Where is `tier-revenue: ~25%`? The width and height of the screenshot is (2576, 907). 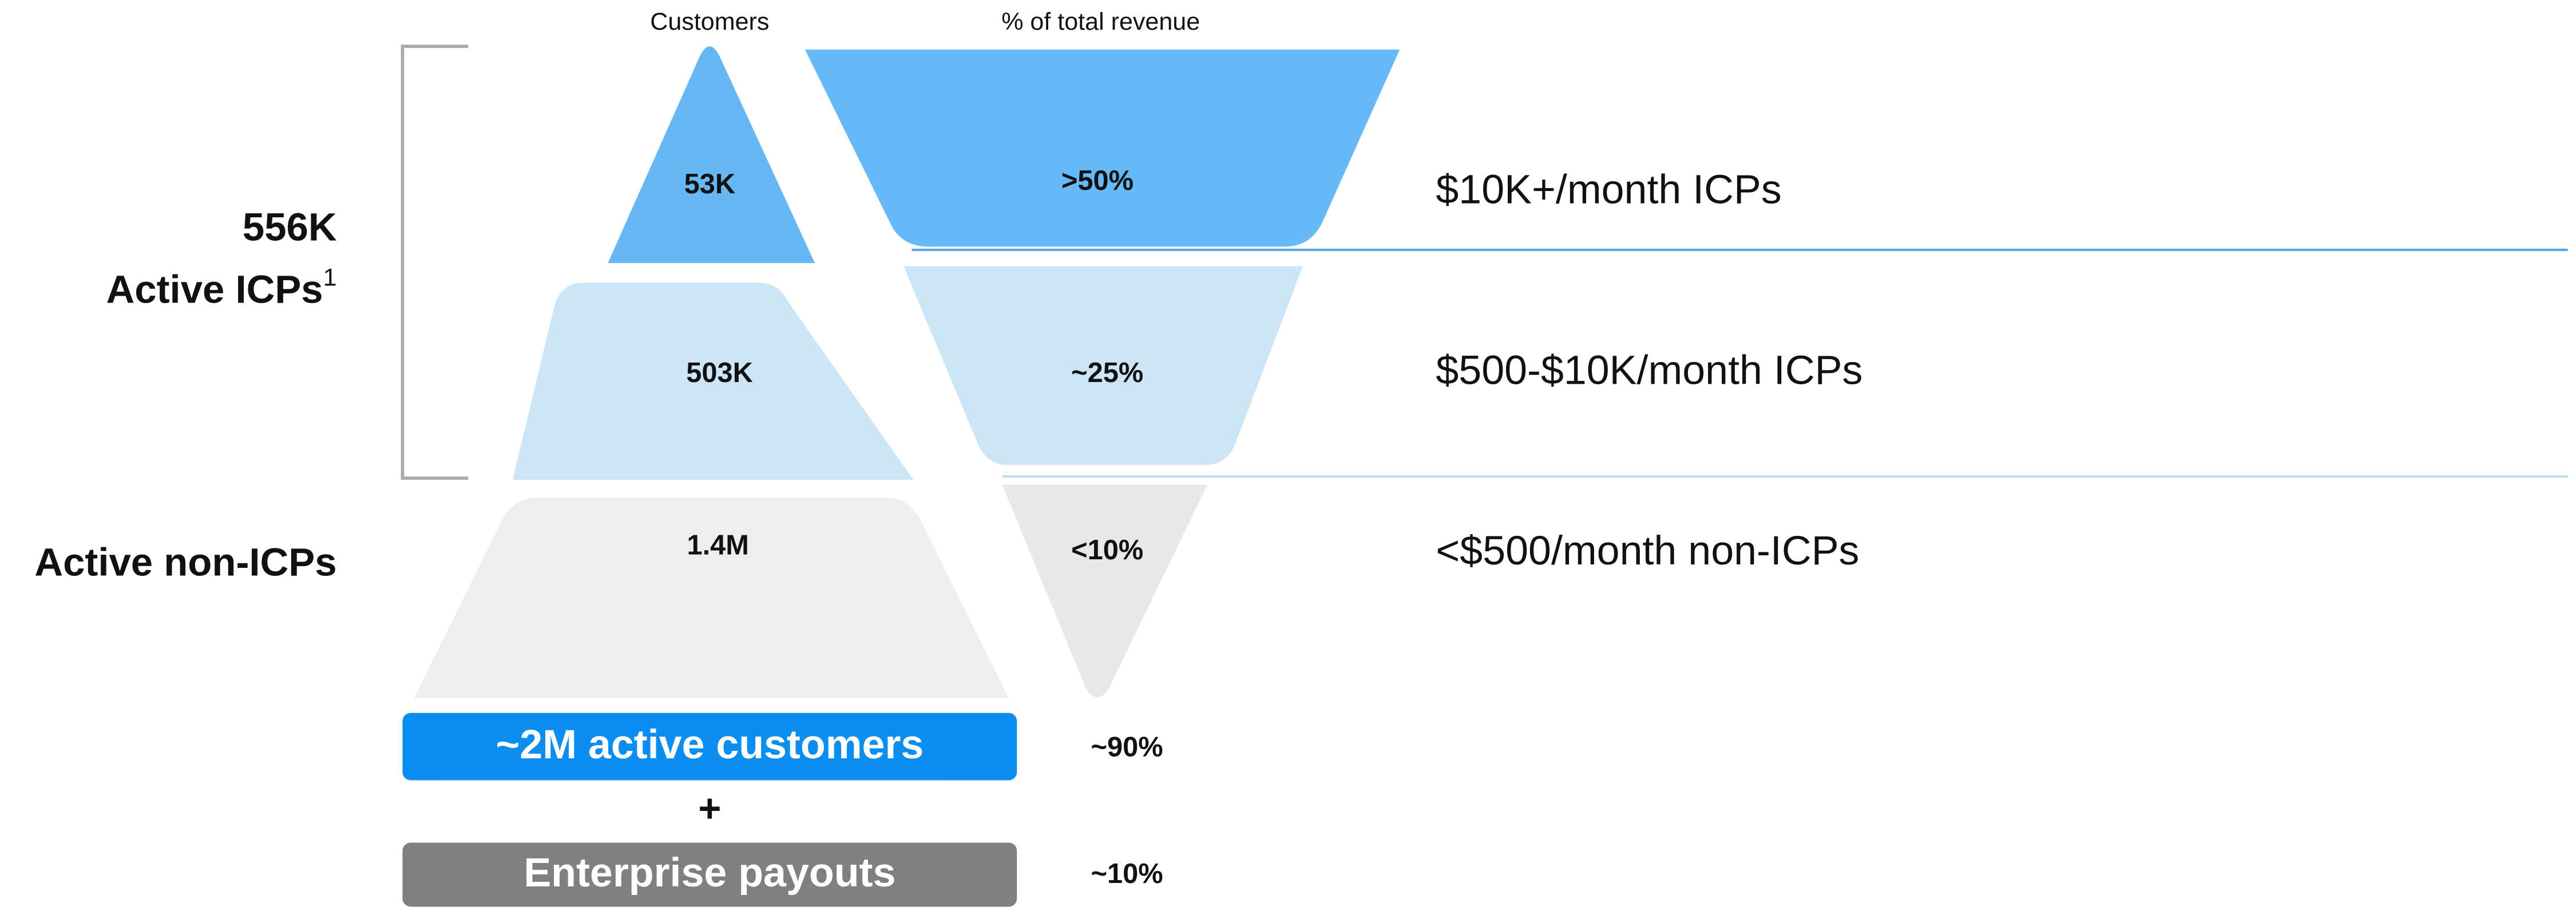 tier-revenue: ~25% is located at coordinates (1107, 372).